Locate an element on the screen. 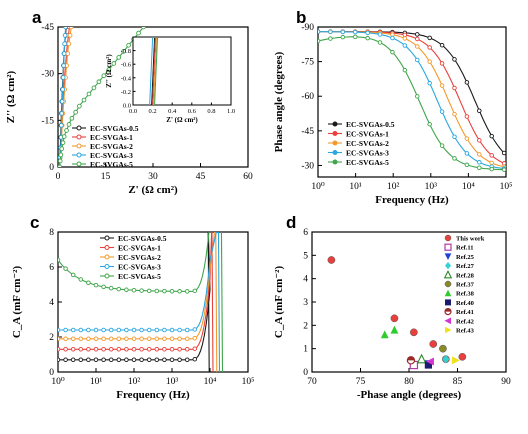 The image size is (528, 434). legend-label: EC-SVGAs-2 is located at coordinates (367, 143).